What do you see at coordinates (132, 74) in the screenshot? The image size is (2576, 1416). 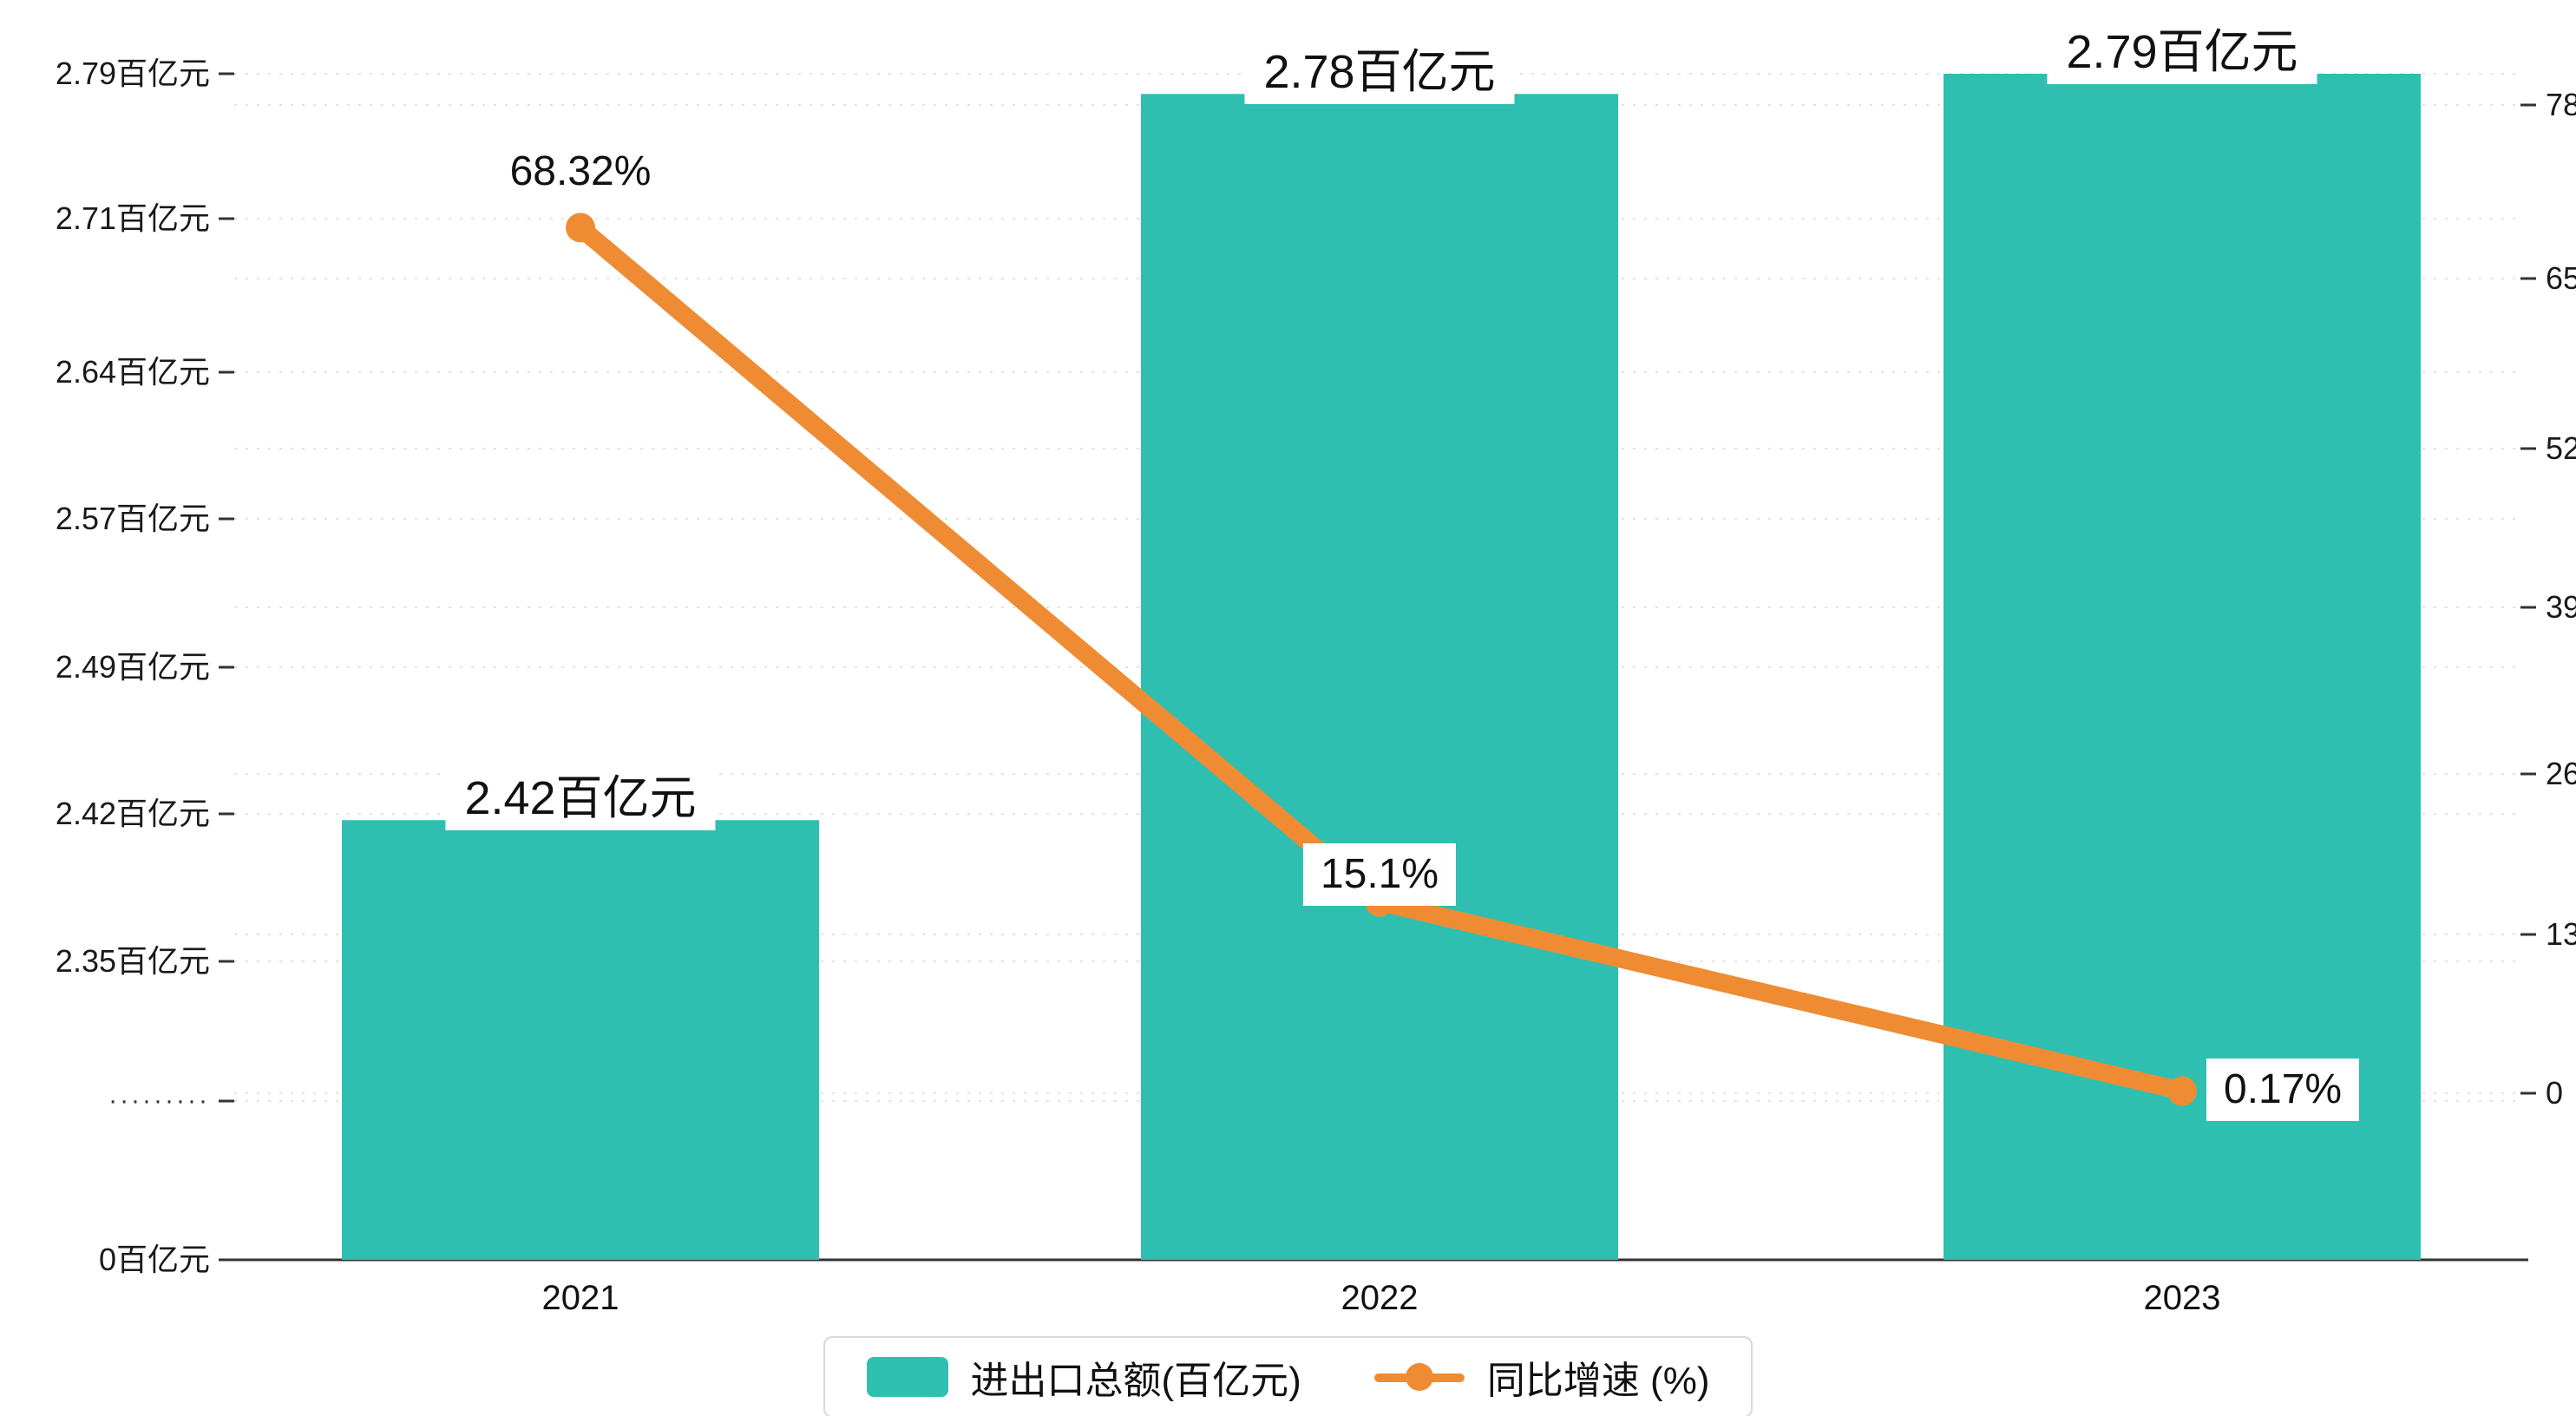 I see `left-axis-tick-label: 2.79百亿元` at bounding box center [132, 74].